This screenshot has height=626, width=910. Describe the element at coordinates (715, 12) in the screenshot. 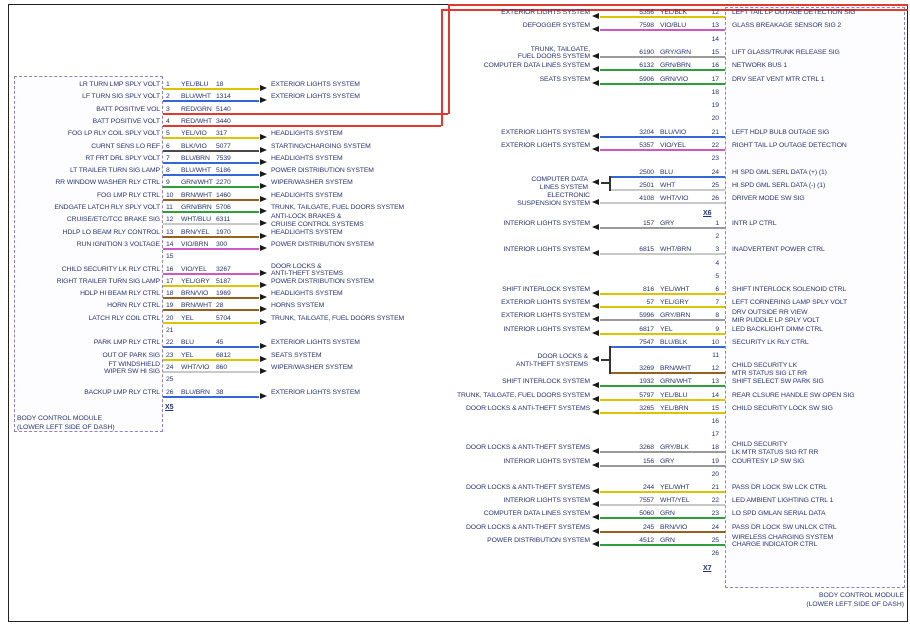

I see `pin-number: 12` at that location.